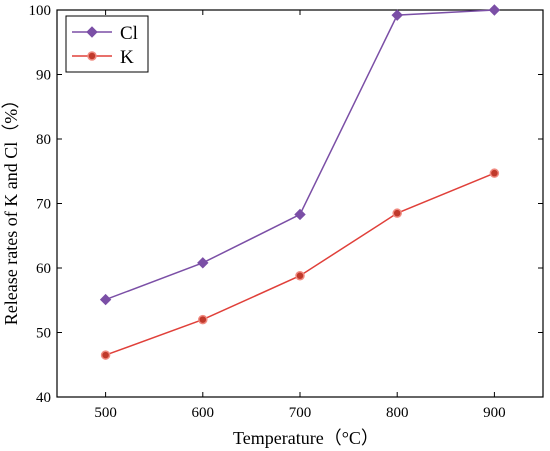 The height and width of the screenshot is (451, 550). What do you see at coordinates (494, 413) in the screenshot?
I see `x-tick-label: 900` at bounding box center [494, 413].